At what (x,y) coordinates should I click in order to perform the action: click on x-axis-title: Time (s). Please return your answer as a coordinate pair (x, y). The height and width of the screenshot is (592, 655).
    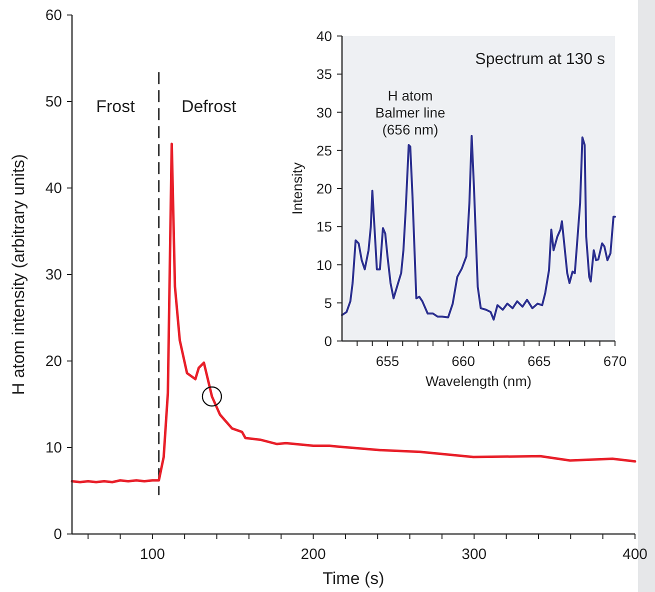
    Looking at the image, I should click on (353, 578).